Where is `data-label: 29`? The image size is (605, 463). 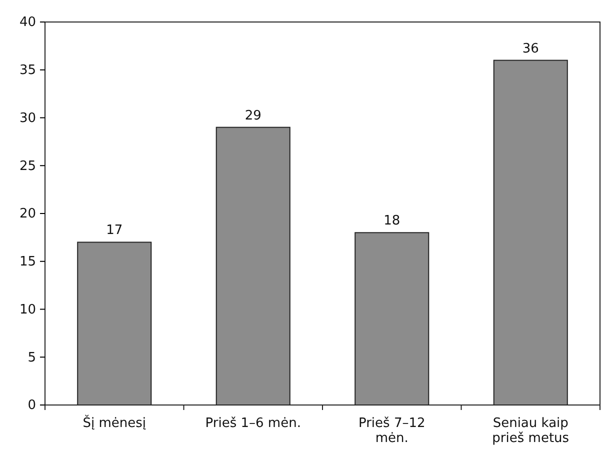 data-label: 29 is located at coordinates (253, 116).